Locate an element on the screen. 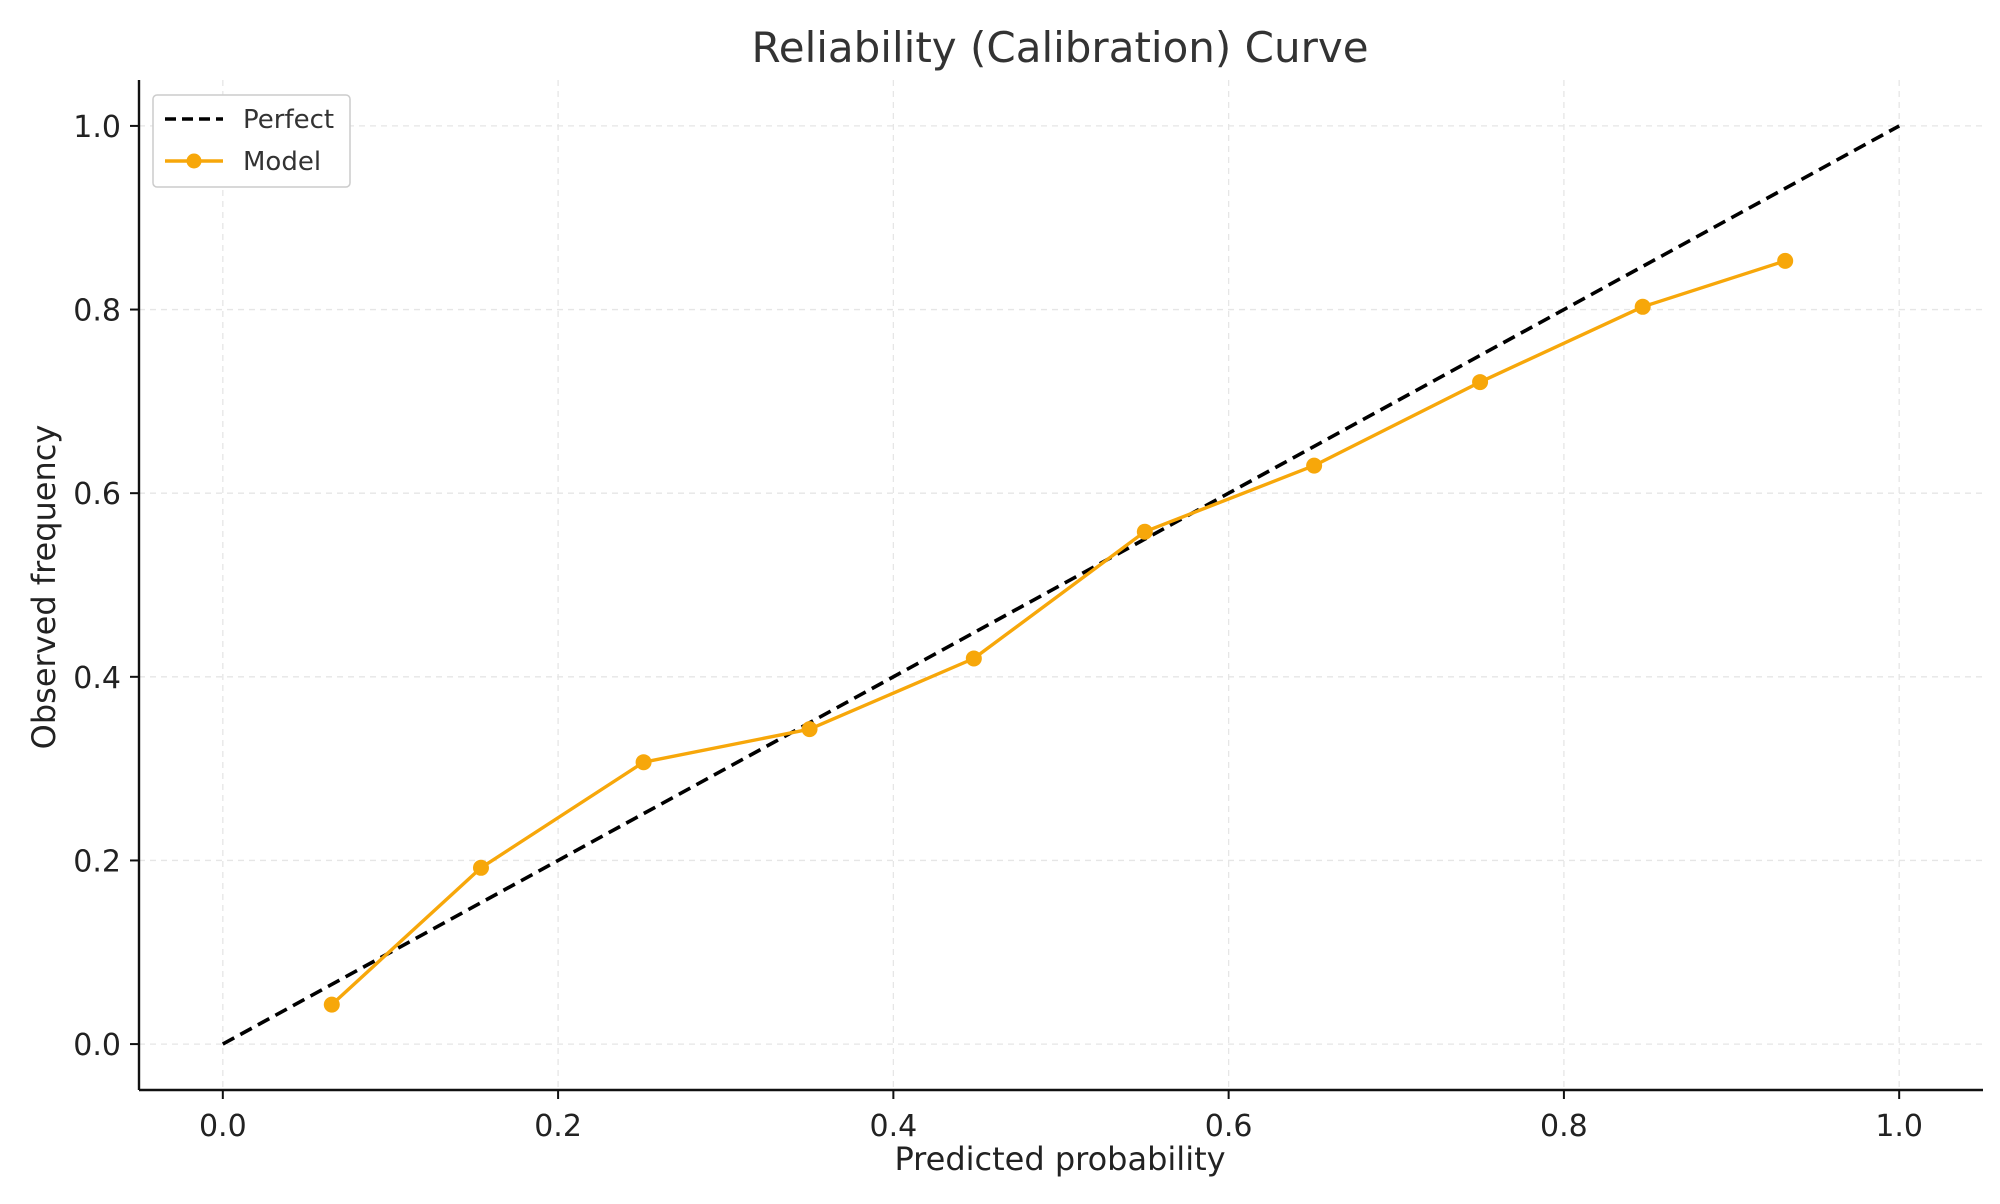  x-axis-label: Predicted probability is located at coordinates (1059, 1159).